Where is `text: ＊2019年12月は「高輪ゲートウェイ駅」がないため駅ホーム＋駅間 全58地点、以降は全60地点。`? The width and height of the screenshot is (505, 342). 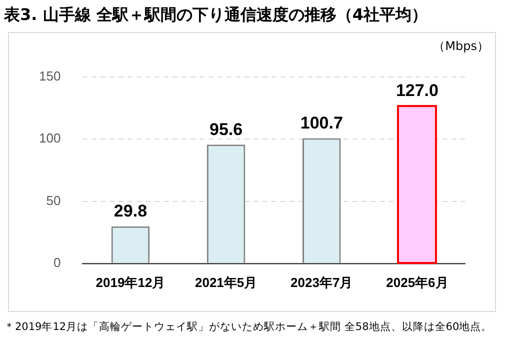 text: ＊2019年12月は「高輪ゲートウェイ駅」がないため駅ホーム＋駅間 全58地点、以降は全60地点。 is located at coordinates (248, 327).